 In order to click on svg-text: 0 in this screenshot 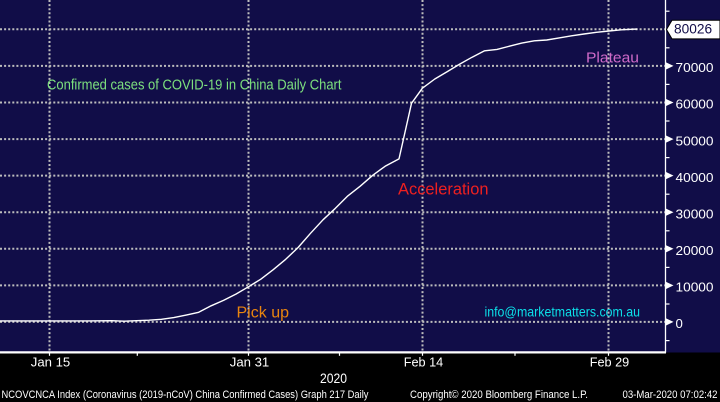, I will do `click(679, 323)`.